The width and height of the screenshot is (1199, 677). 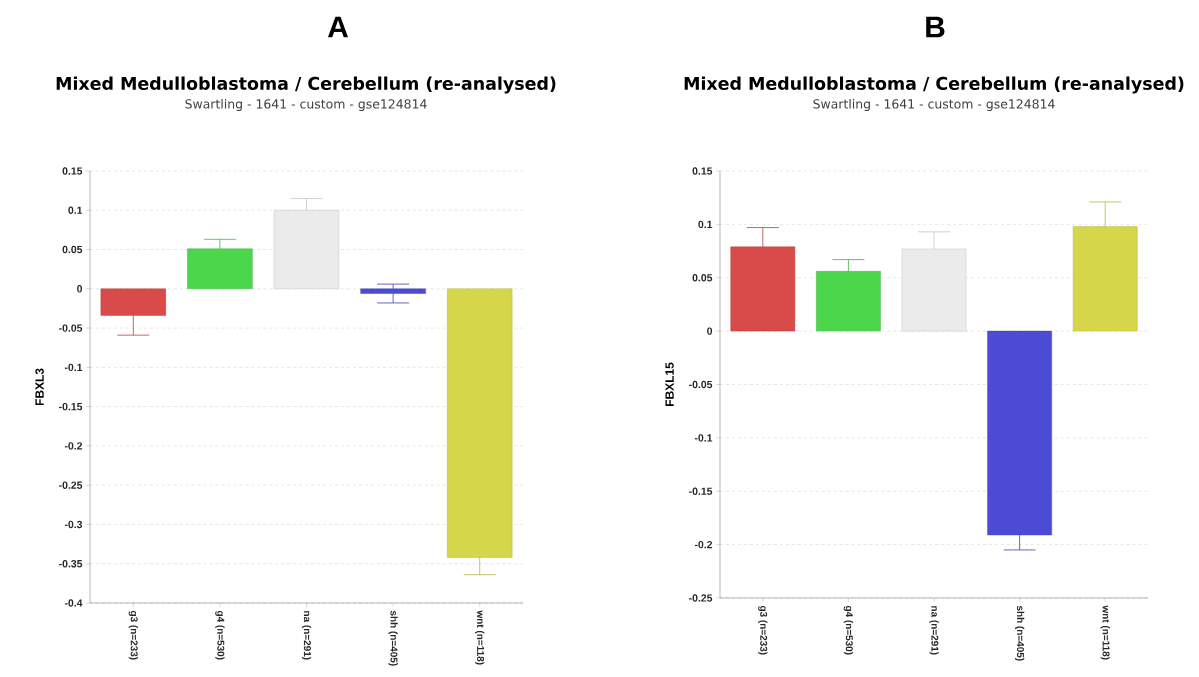 I want to click on y-axis-title: FBXL15, so click(x=669, y=384).